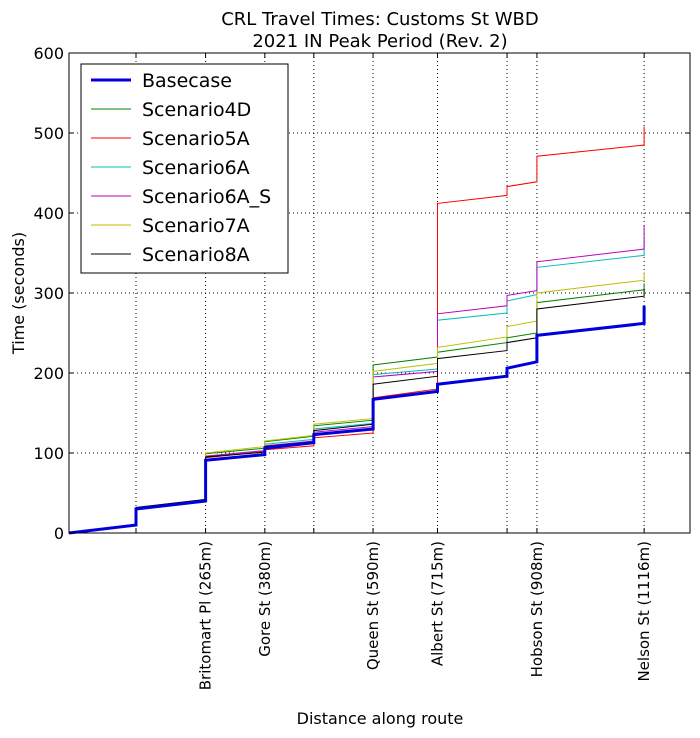  I want to click on legend-label: Basecase, so click(187, 81).